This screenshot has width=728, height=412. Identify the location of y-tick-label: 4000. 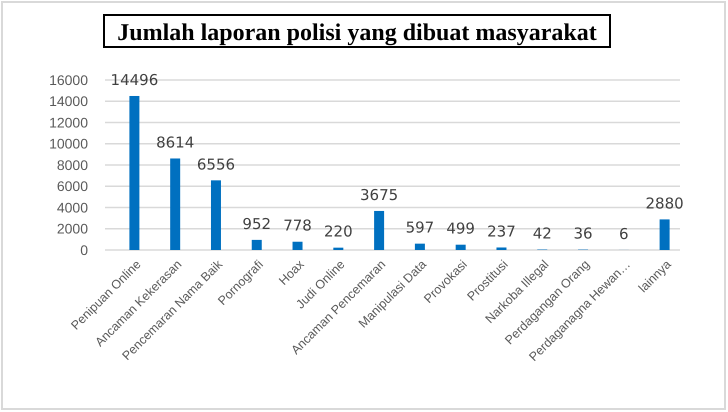
(72, 207).